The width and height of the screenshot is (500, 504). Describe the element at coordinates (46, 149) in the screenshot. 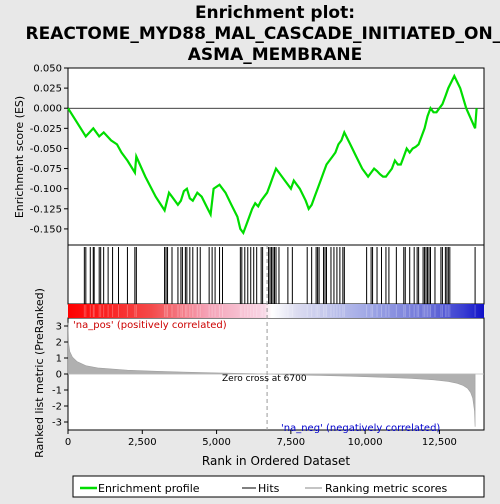

I see `enrichment-y-tick-label: -0.050` at that location.